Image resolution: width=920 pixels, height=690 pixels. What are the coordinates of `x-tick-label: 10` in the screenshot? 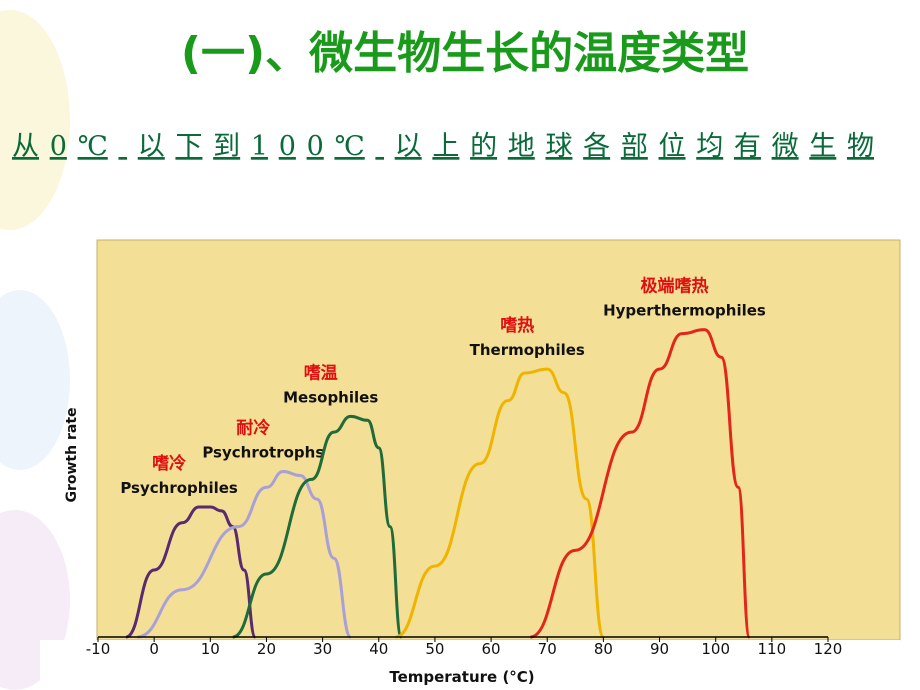 It's located at (210, 649).